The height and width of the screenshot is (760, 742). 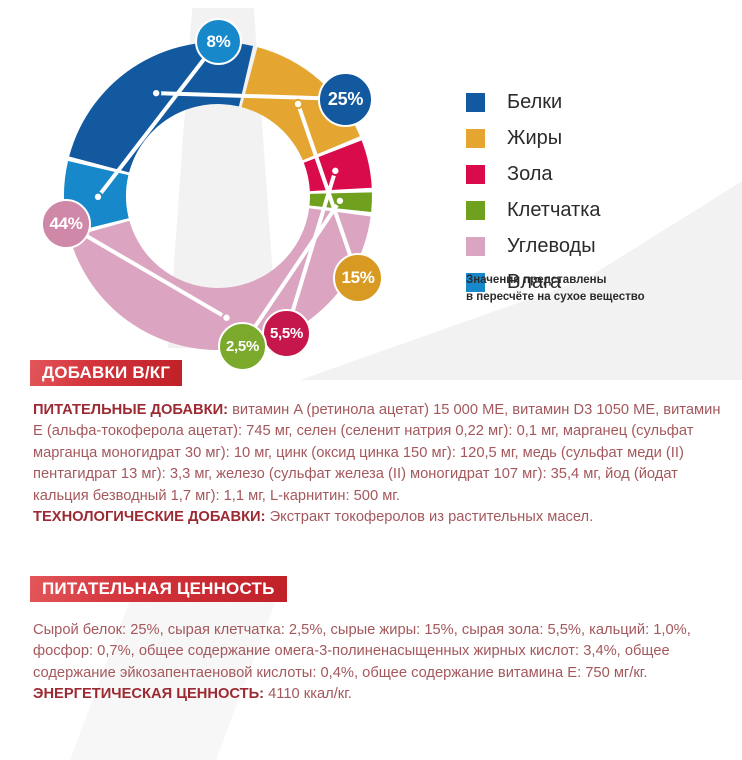 I want to click on chart-legend: Белки Жиры Зола Клетчатка Углеводы Влага, so click(x=591, y=192).